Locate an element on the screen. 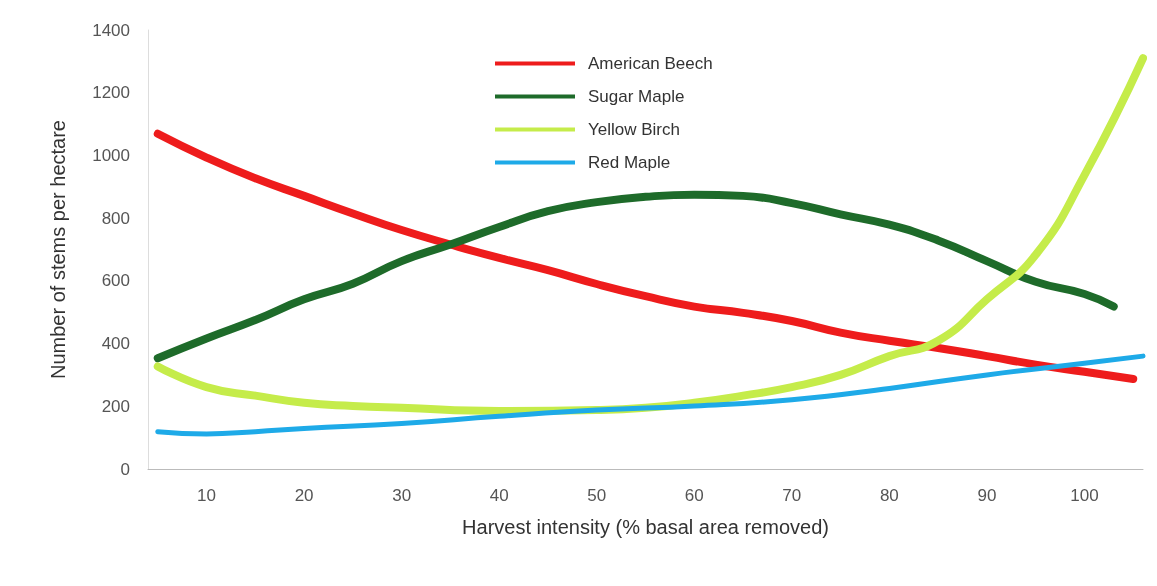 This screenshot has width=1157, height=586. x-tick-label: 70 is located at coordinates (792, 495).